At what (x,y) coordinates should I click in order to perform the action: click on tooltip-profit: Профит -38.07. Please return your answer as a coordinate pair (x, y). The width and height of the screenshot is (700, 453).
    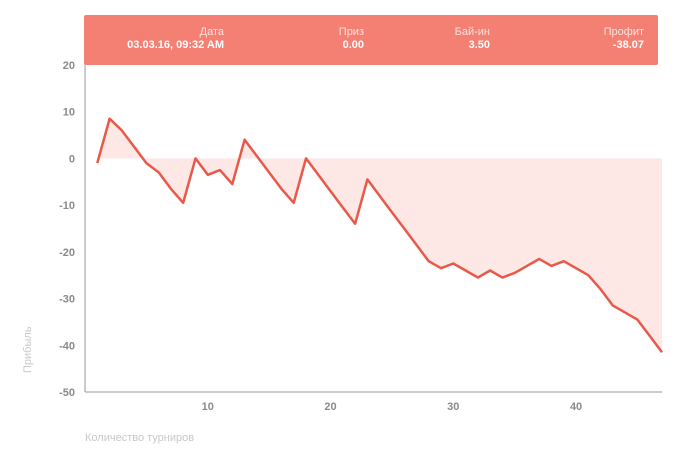
    Looking at the image, I should click on (624, 39).